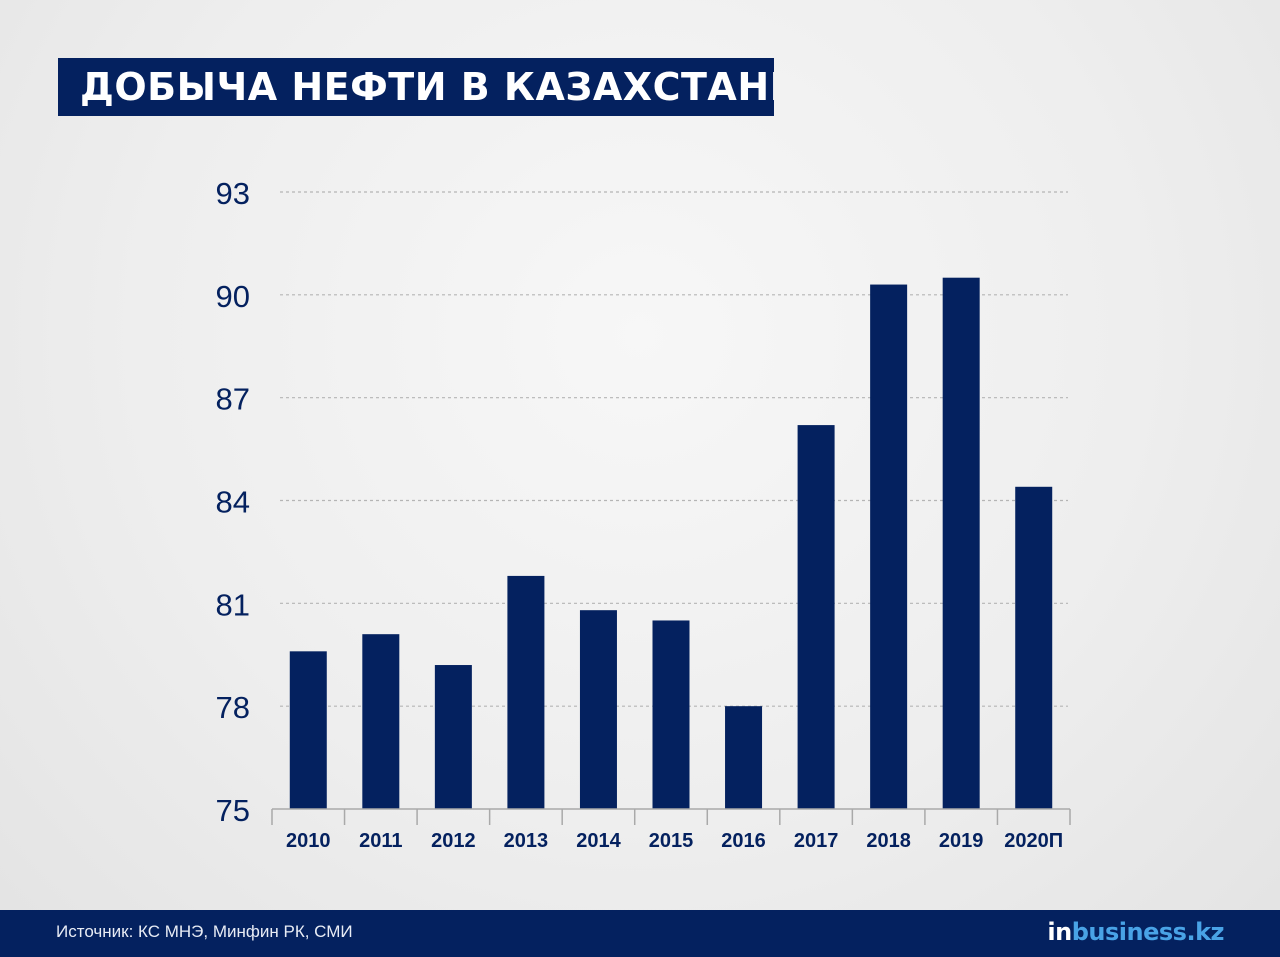  I want to click on x-tick-label-2019: 2019, so click(961, 841).